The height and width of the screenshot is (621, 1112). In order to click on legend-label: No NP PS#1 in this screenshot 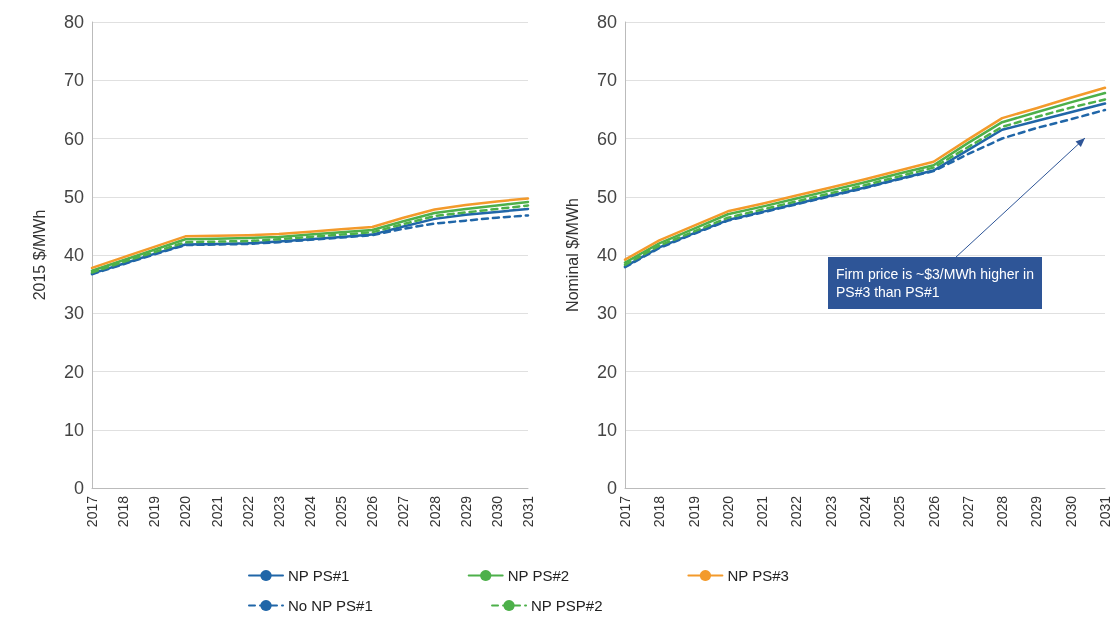, I will do `click(330, 605)`.